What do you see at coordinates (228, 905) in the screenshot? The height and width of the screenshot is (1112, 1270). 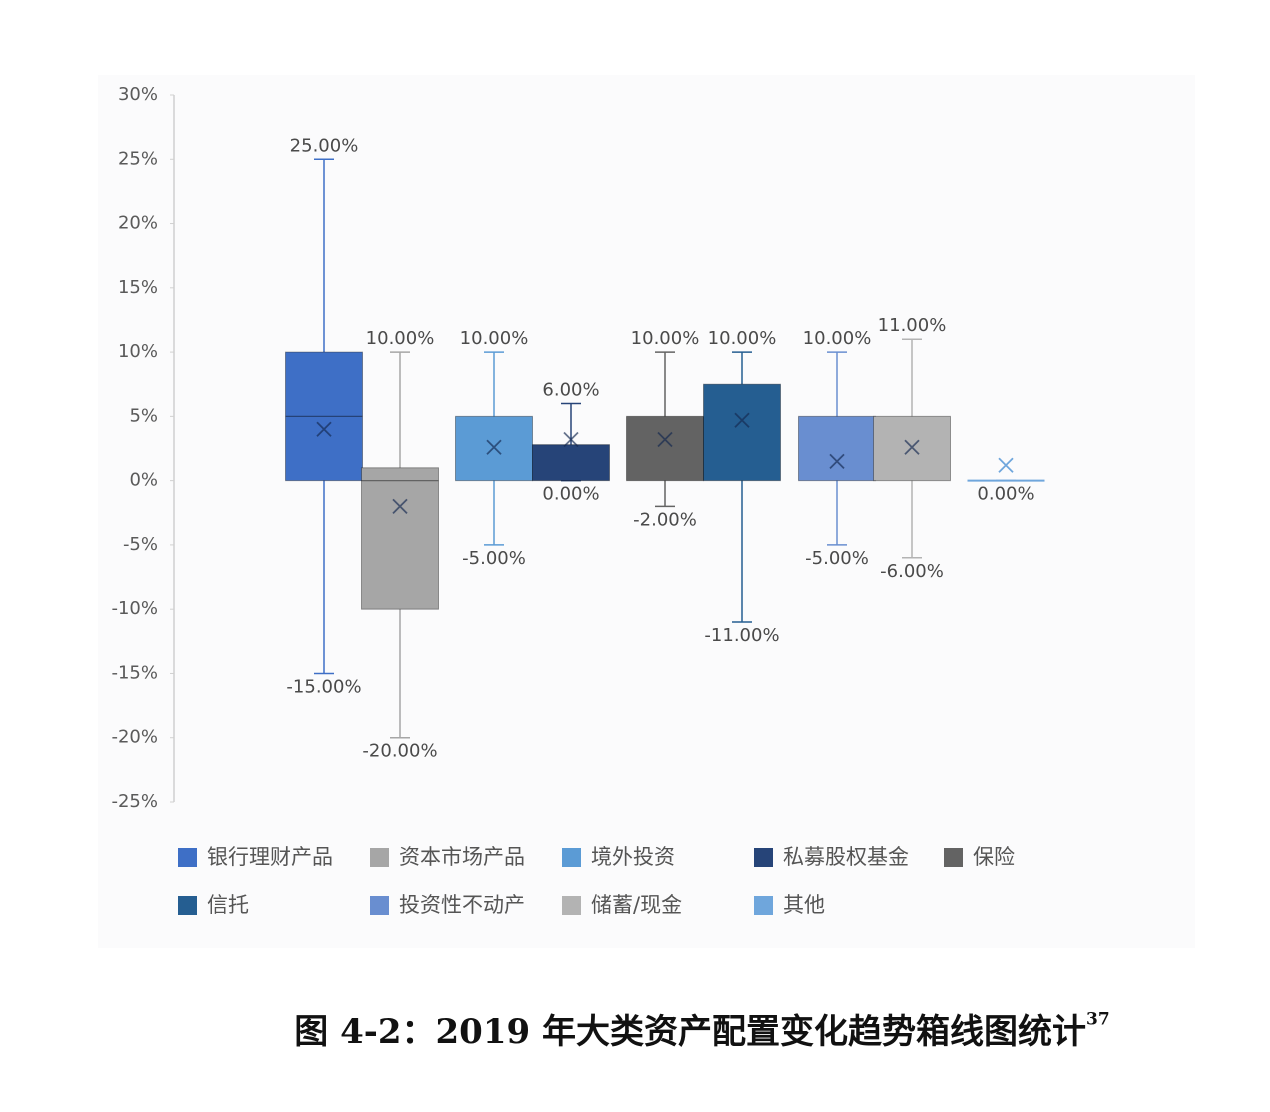 I see `legend-label: 信托` at bounding box center [228, 905].